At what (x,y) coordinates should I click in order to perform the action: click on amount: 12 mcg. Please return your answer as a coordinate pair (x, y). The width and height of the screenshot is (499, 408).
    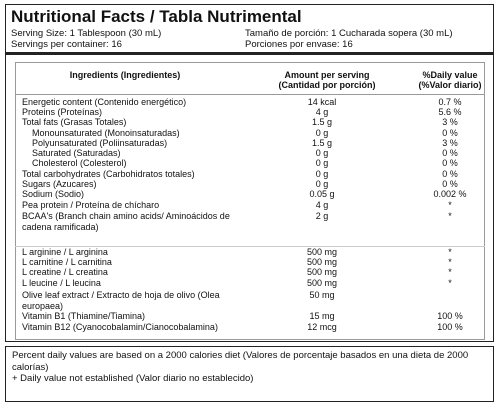
    Looking at the image, I should click on (322, 327).